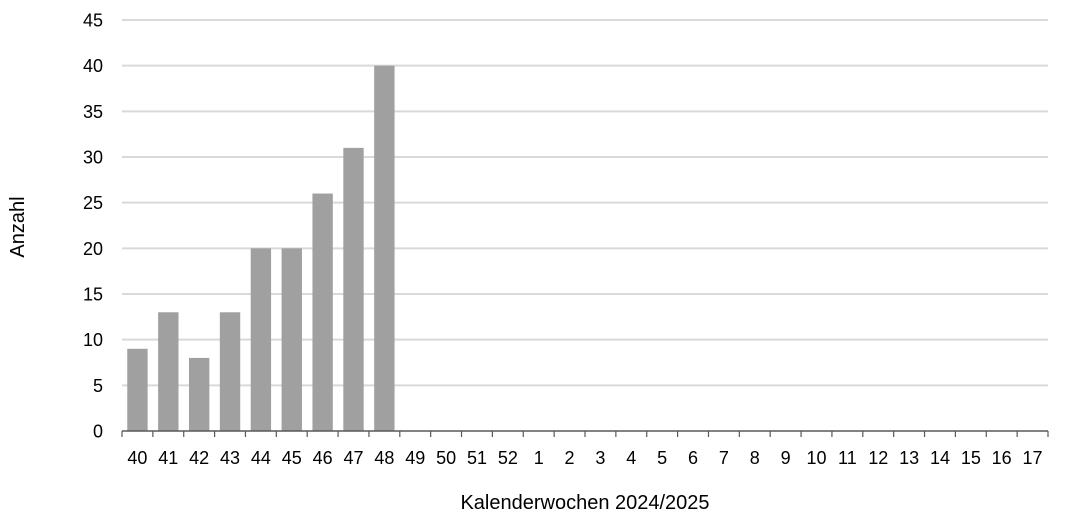 The width and height of the screenshot is (1073, 522). Describe the element at coordinates (168, 458) in the screenshot. I see `x-tick-label: 41` at that location.